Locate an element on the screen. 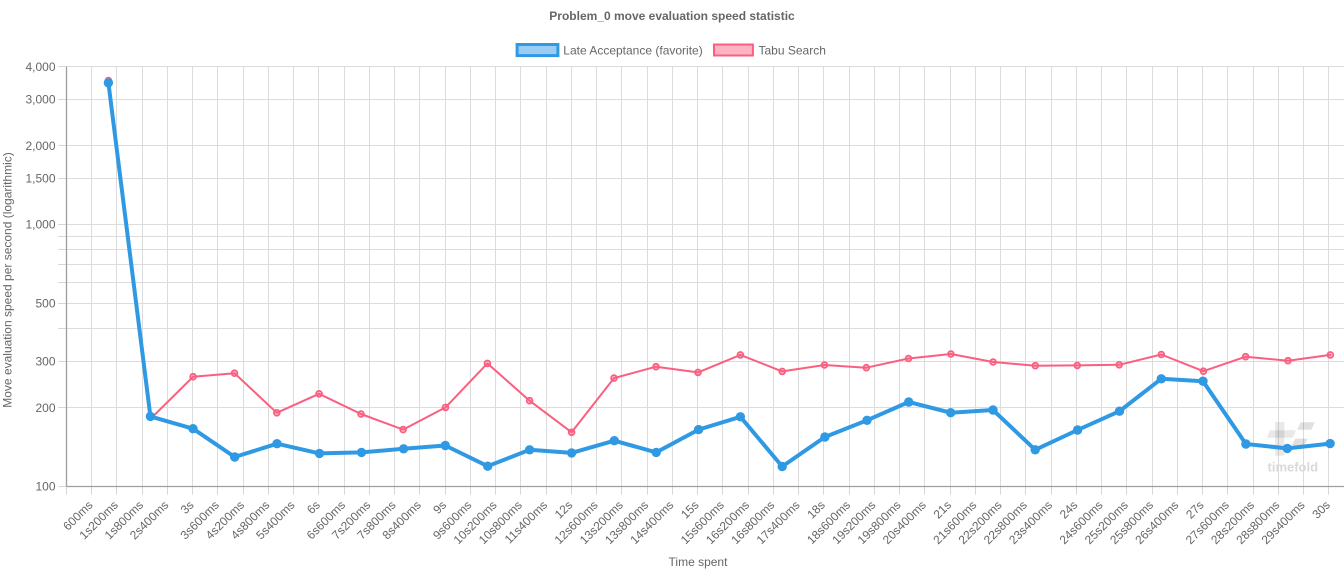  svg-text: 100 is located at coordinates (45, 487).